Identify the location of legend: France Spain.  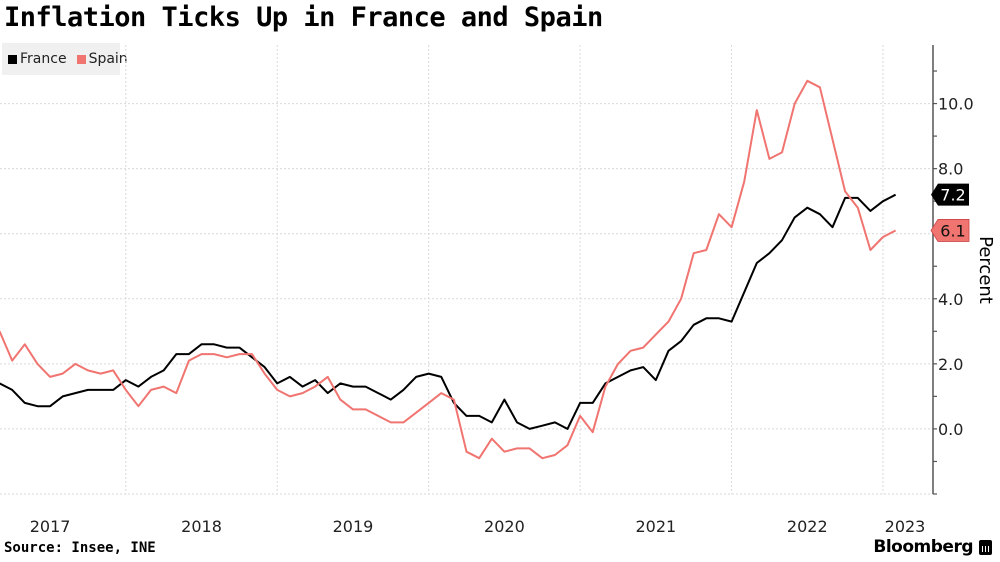
(65, 59).